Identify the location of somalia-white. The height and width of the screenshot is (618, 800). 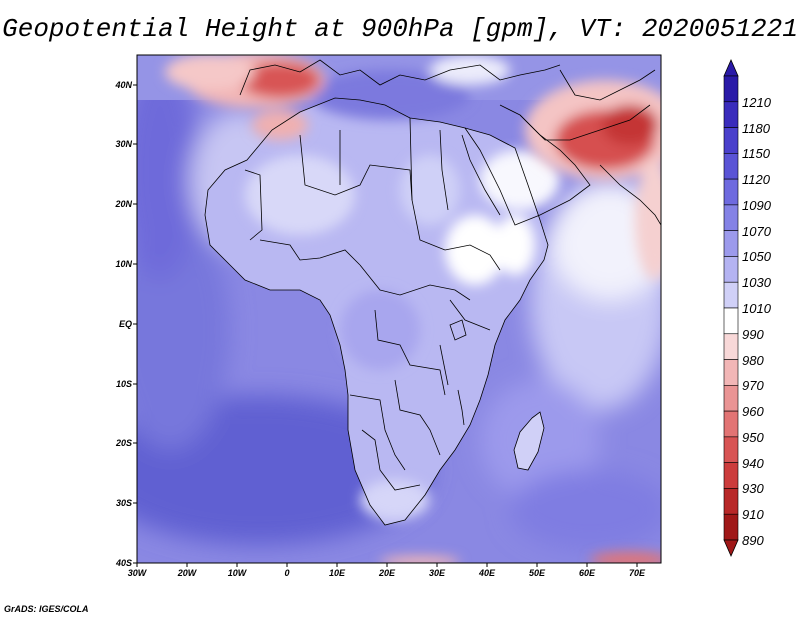
(515, 245).